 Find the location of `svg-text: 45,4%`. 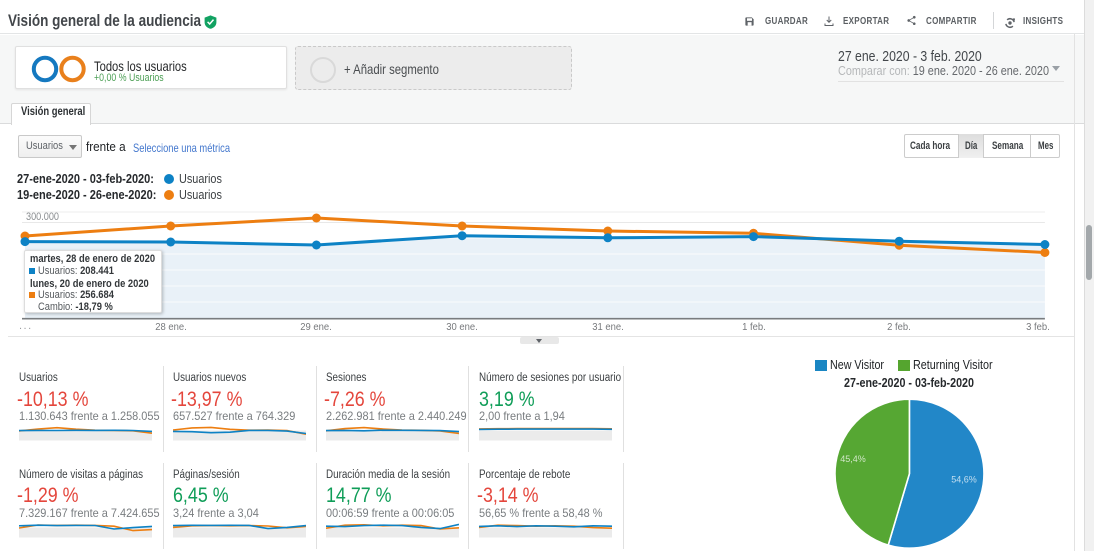

svg-text: 45,4% is located at coordinates (853, 459).